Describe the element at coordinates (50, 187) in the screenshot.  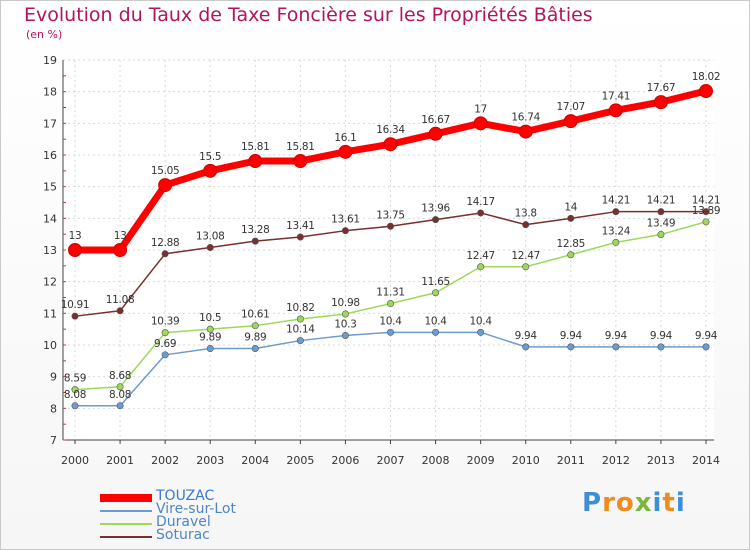
I see `y-tick-label: 15` at that location.